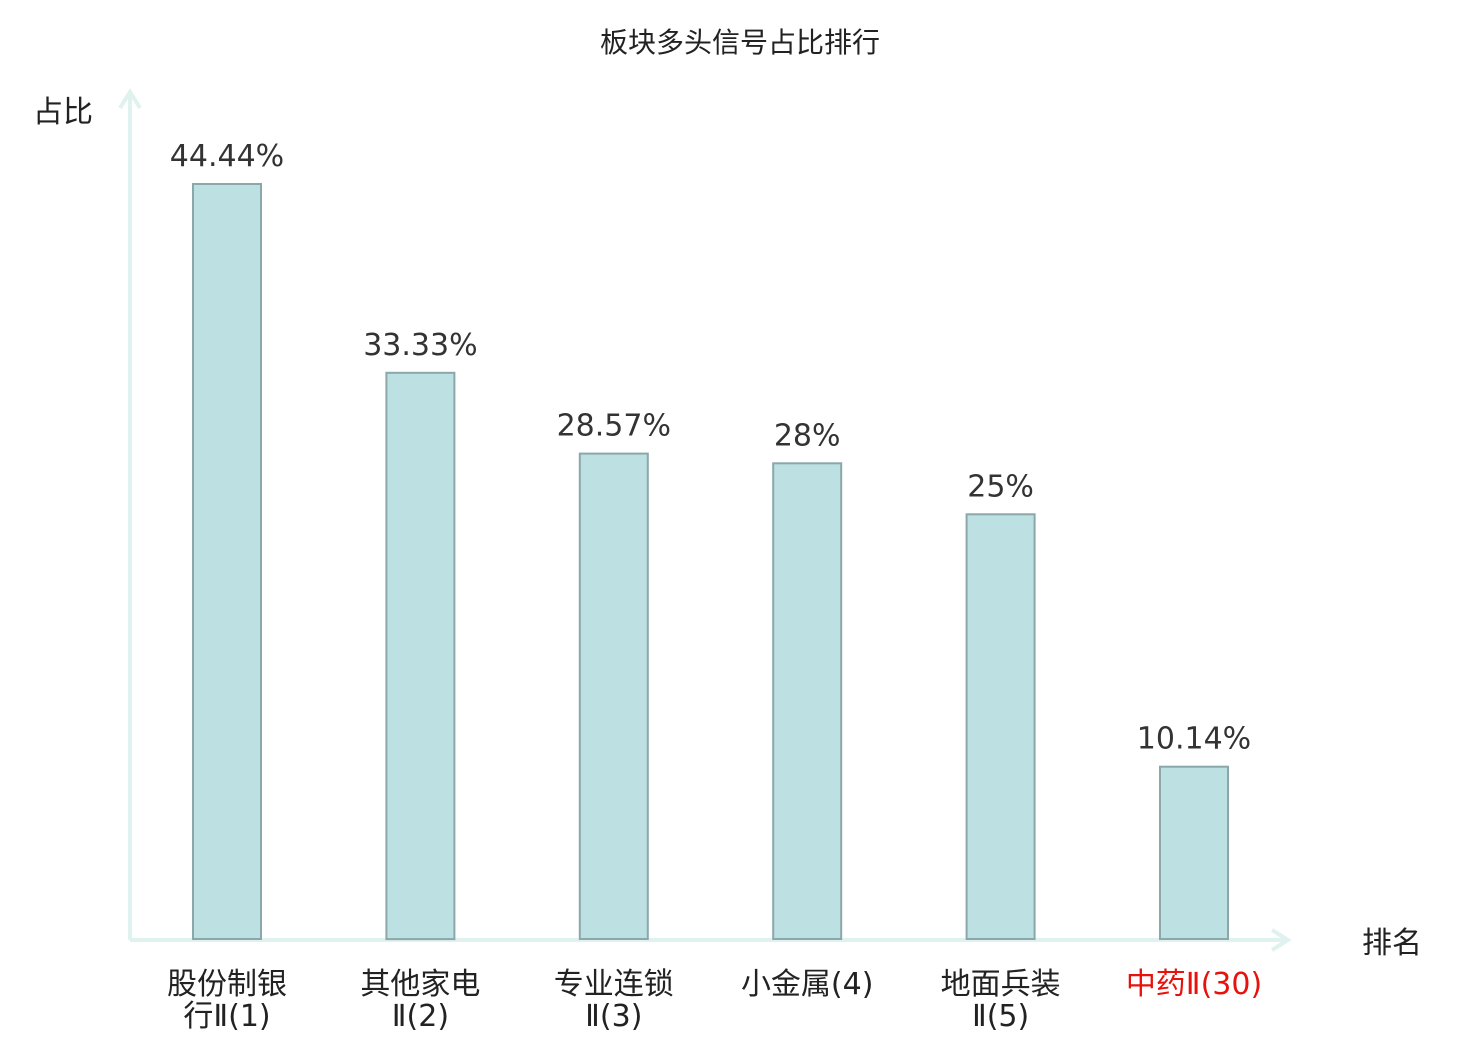 The height and width of the screenshot is (1040, 1480). I want to click on category-label-2-line-2: Ⅱ(2), so click(420, 1016).